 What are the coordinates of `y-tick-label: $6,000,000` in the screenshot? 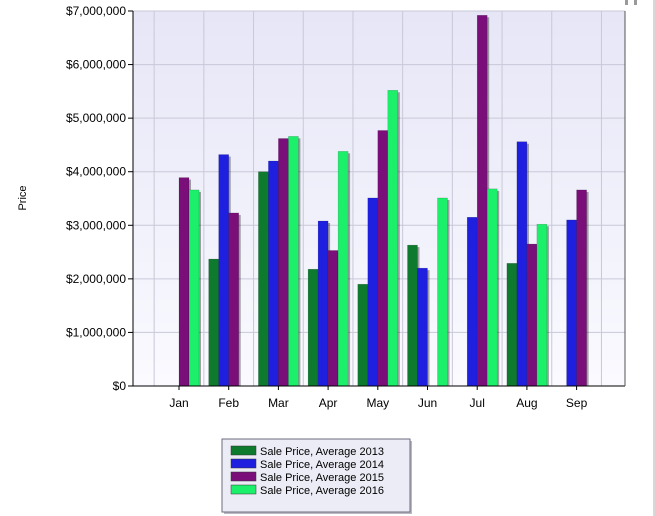 It's located at (96, 65).